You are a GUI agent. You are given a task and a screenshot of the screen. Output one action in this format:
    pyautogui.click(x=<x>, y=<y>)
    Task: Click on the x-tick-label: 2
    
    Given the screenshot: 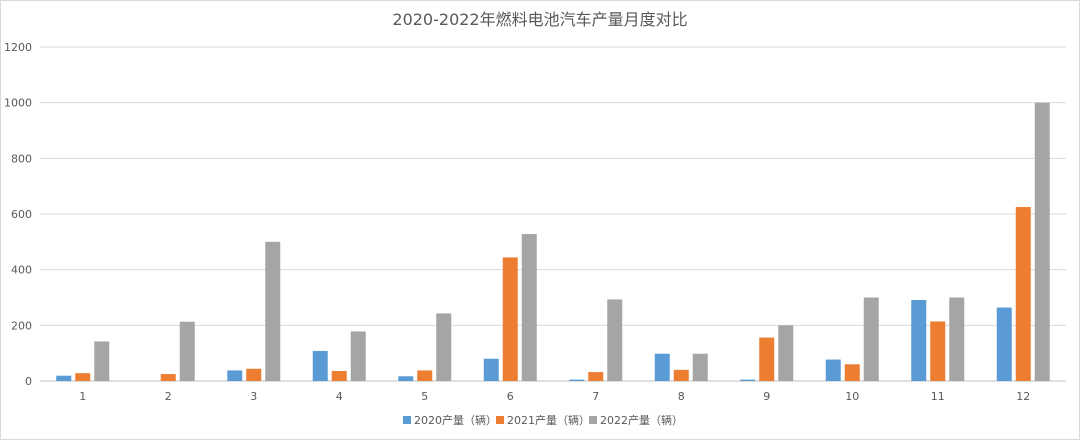 What is the action you would take?
    pyautogui.click(x=168, y=396)
    